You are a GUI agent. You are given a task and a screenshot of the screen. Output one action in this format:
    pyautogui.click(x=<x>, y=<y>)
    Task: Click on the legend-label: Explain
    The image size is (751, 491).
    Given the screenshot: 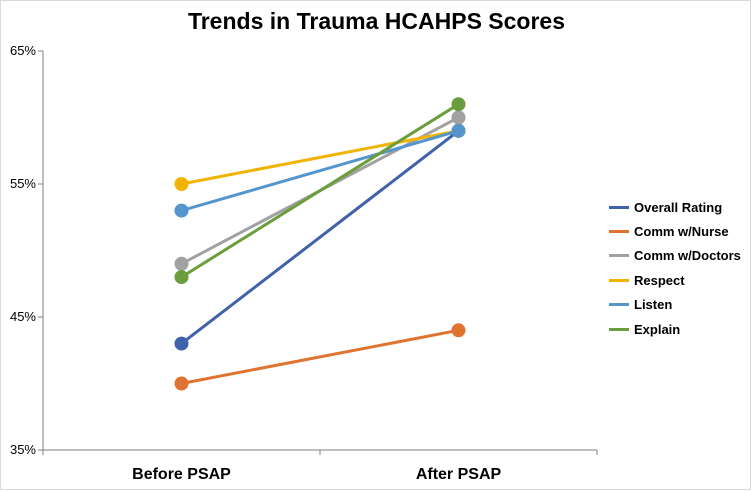 What is the action you would take?
    pyautogui.click(x=657, y=329)
    